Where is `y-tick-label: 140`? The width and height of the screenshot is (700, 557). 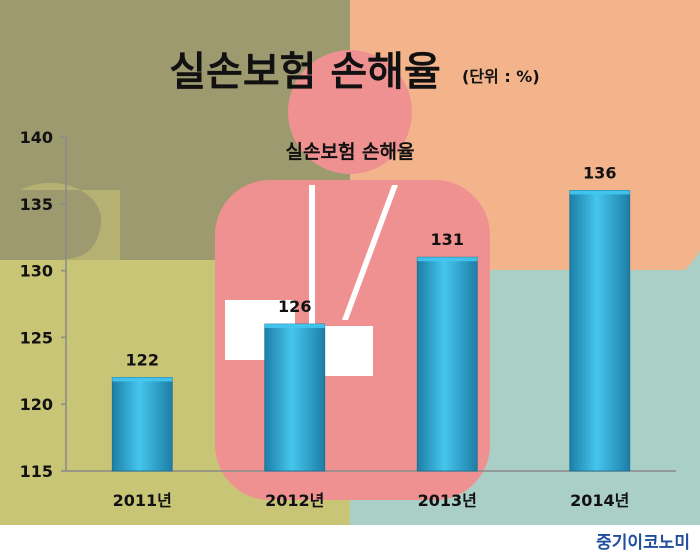 y-tick-label: 140 is located at coordinates (36, 137).